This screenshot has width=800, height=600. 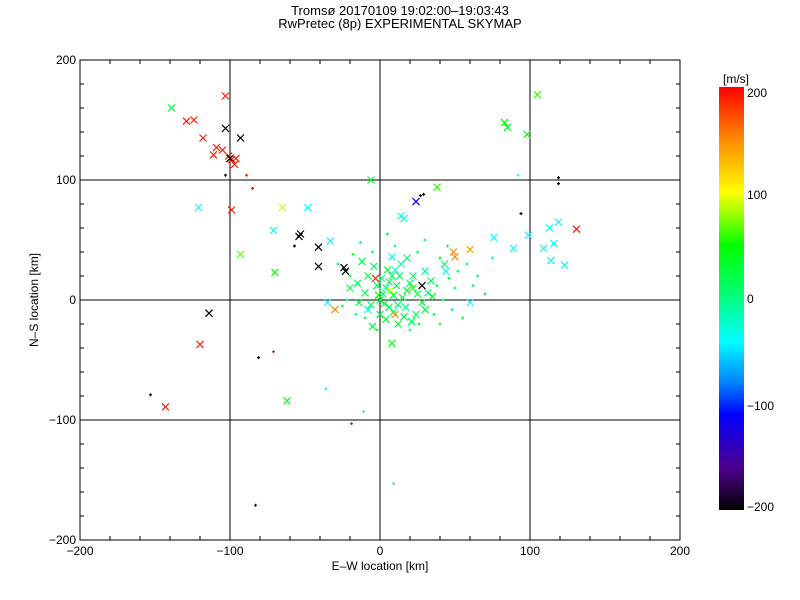 What do you see at coordinates (736, 79) in the screenshot?
I see `colorbar-label: [m/s]` at bounding box center [736, 79].